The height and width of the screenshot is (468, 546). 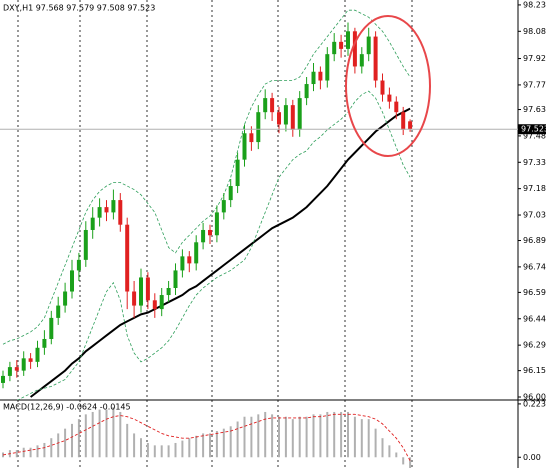 I want to click on y-tick-label: 97.775, so click(x=534, y=84).